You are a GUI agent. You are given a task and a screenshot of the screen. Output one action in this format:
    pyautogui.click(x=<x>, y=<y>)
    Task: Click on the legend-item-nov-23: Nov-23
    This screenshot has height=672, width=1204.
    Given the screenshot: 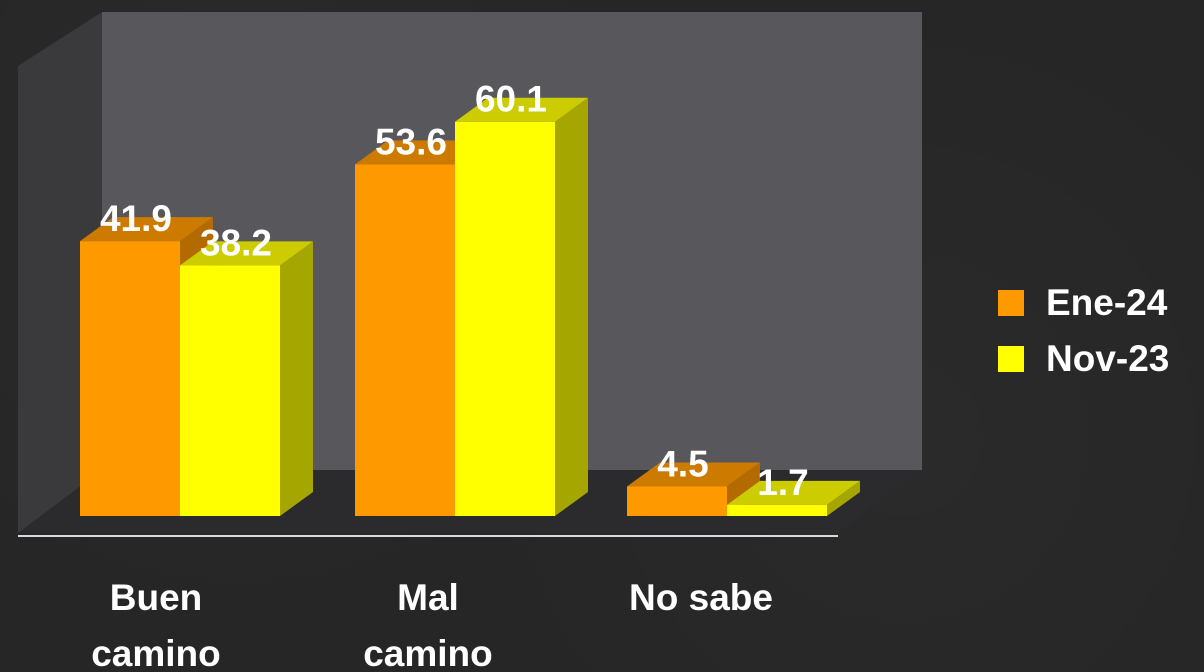 What is the action you would take?
    pyautogui.click(x=1083, y=359)
    